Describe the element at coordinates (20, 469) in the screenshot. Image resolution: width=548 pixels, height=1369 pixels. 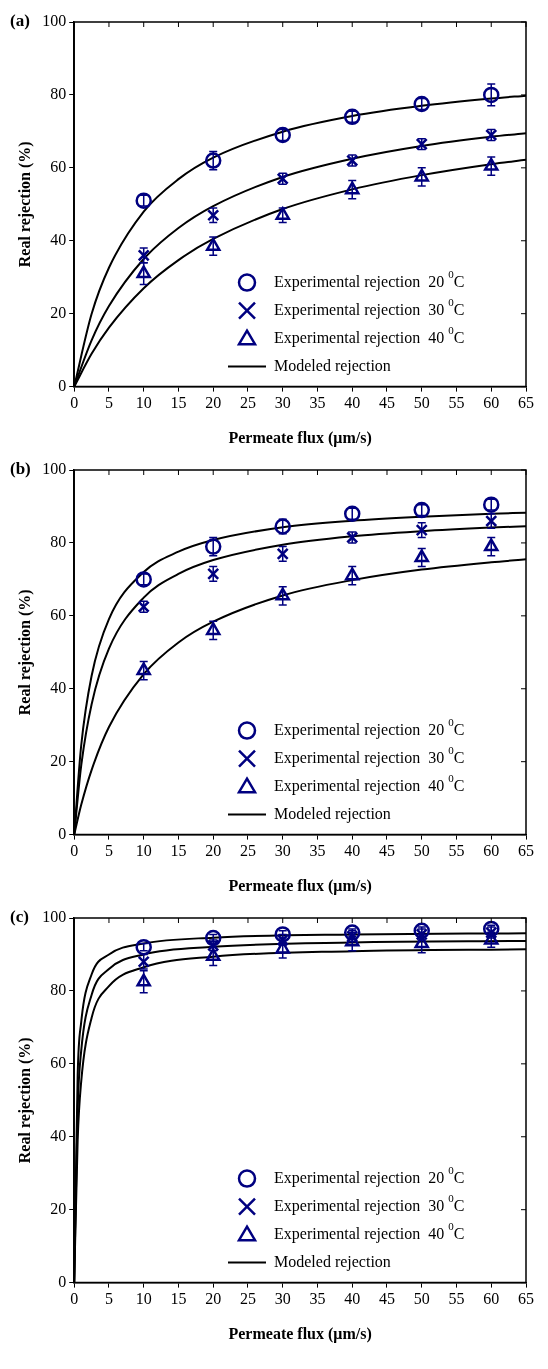
I see `chart-title: (b)` at that location.